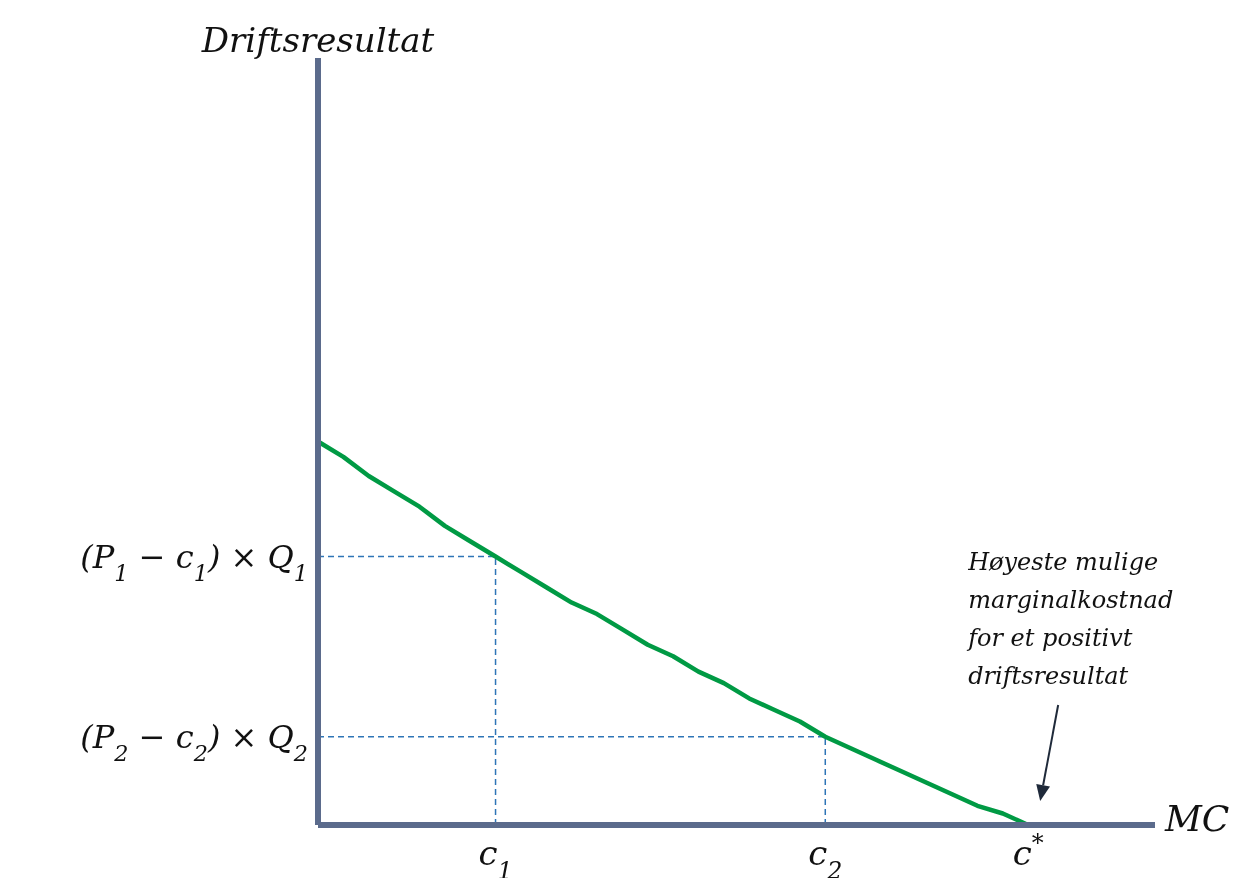 This screenshot has width=1245, height=886. What do you see at coordinates (194, 741) in the screenshot?
I see `ref-line-label: (P$_{2}$ − c$_{2}$) × Q$_{2}$` at bounding box center [194, 741].